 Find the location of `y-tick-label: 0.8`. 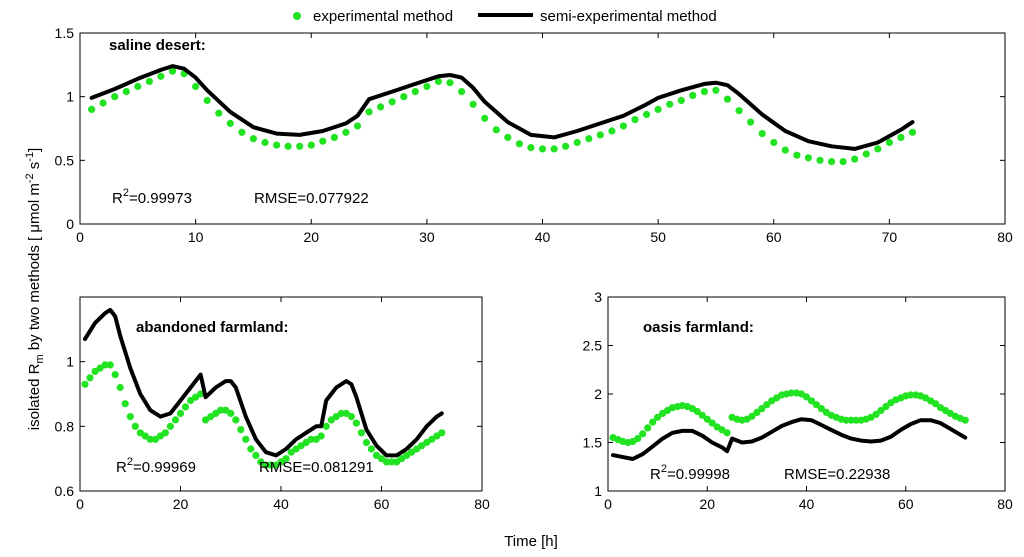

y-tick-label: 0.8 is located at coordinates (65, 426).